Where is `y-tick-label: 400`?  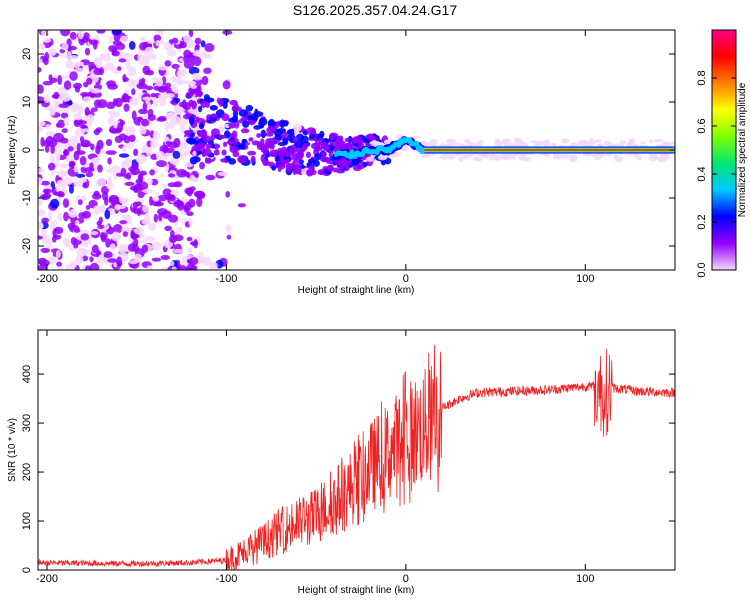 y-tick-label: 400 is located at coordinates (27, 374).